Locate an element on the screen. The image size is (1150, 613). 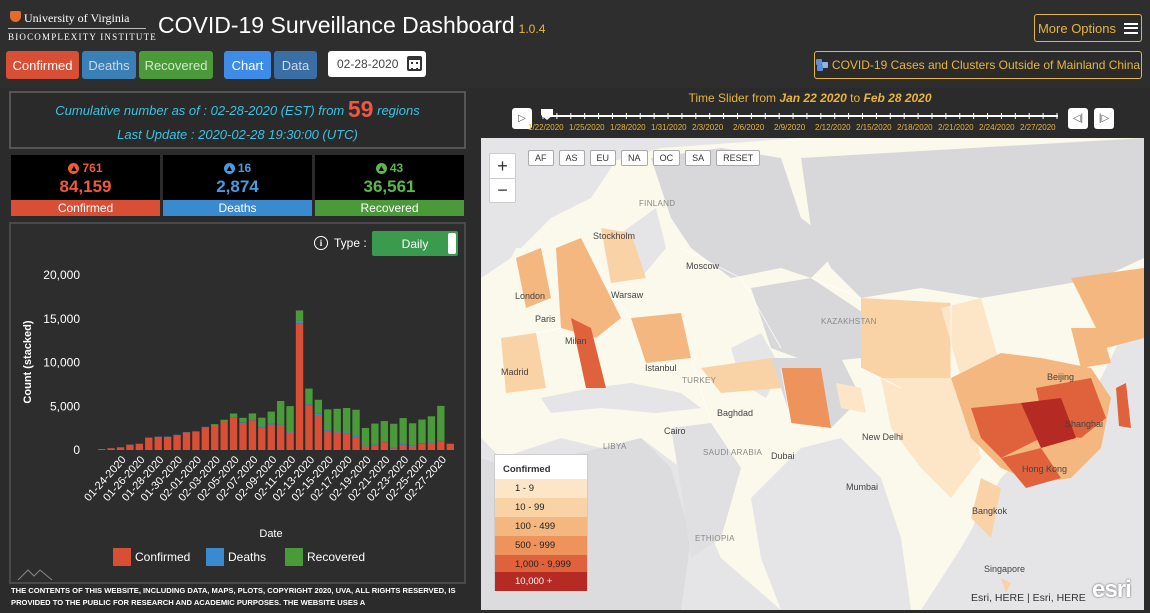
slider-thumb is located at coordinates (547, 114).